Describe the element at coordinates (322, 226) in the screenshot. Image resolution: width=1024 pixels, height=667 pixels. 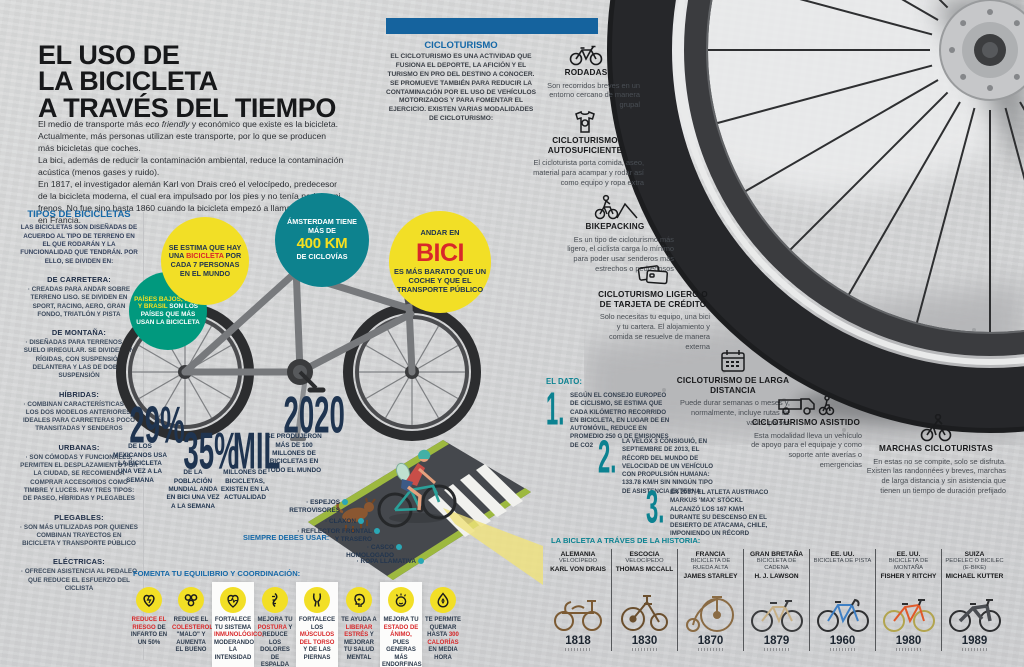
I see `amsterdam-top: ÁMSTERDAM TIENE MÁS DE` at that location.